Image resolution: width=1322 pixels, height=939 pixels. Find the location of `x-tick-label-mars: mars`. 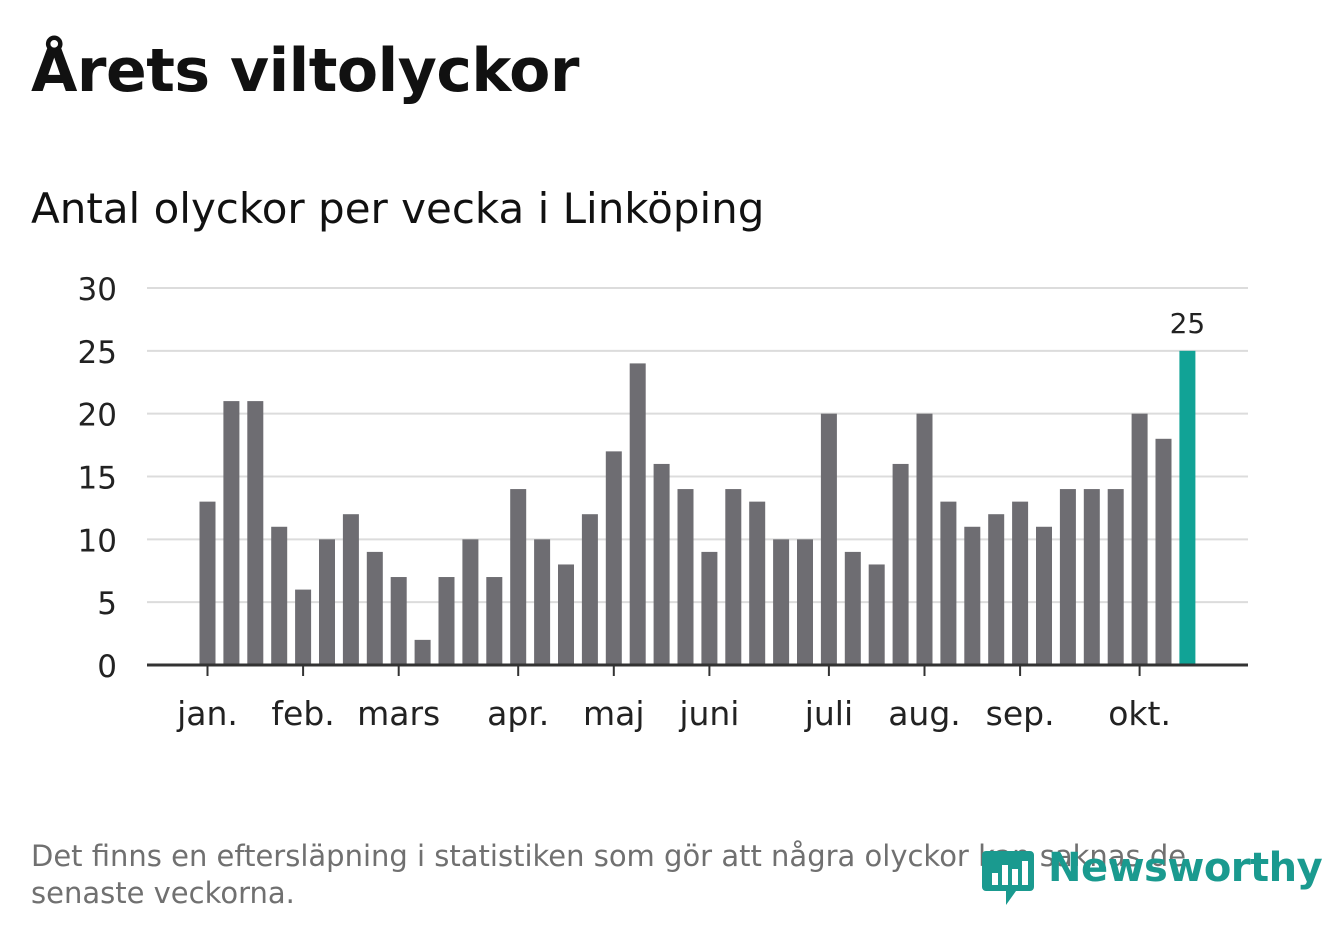

x-tick-label-mars: mars is located at coordinates (398, 713).